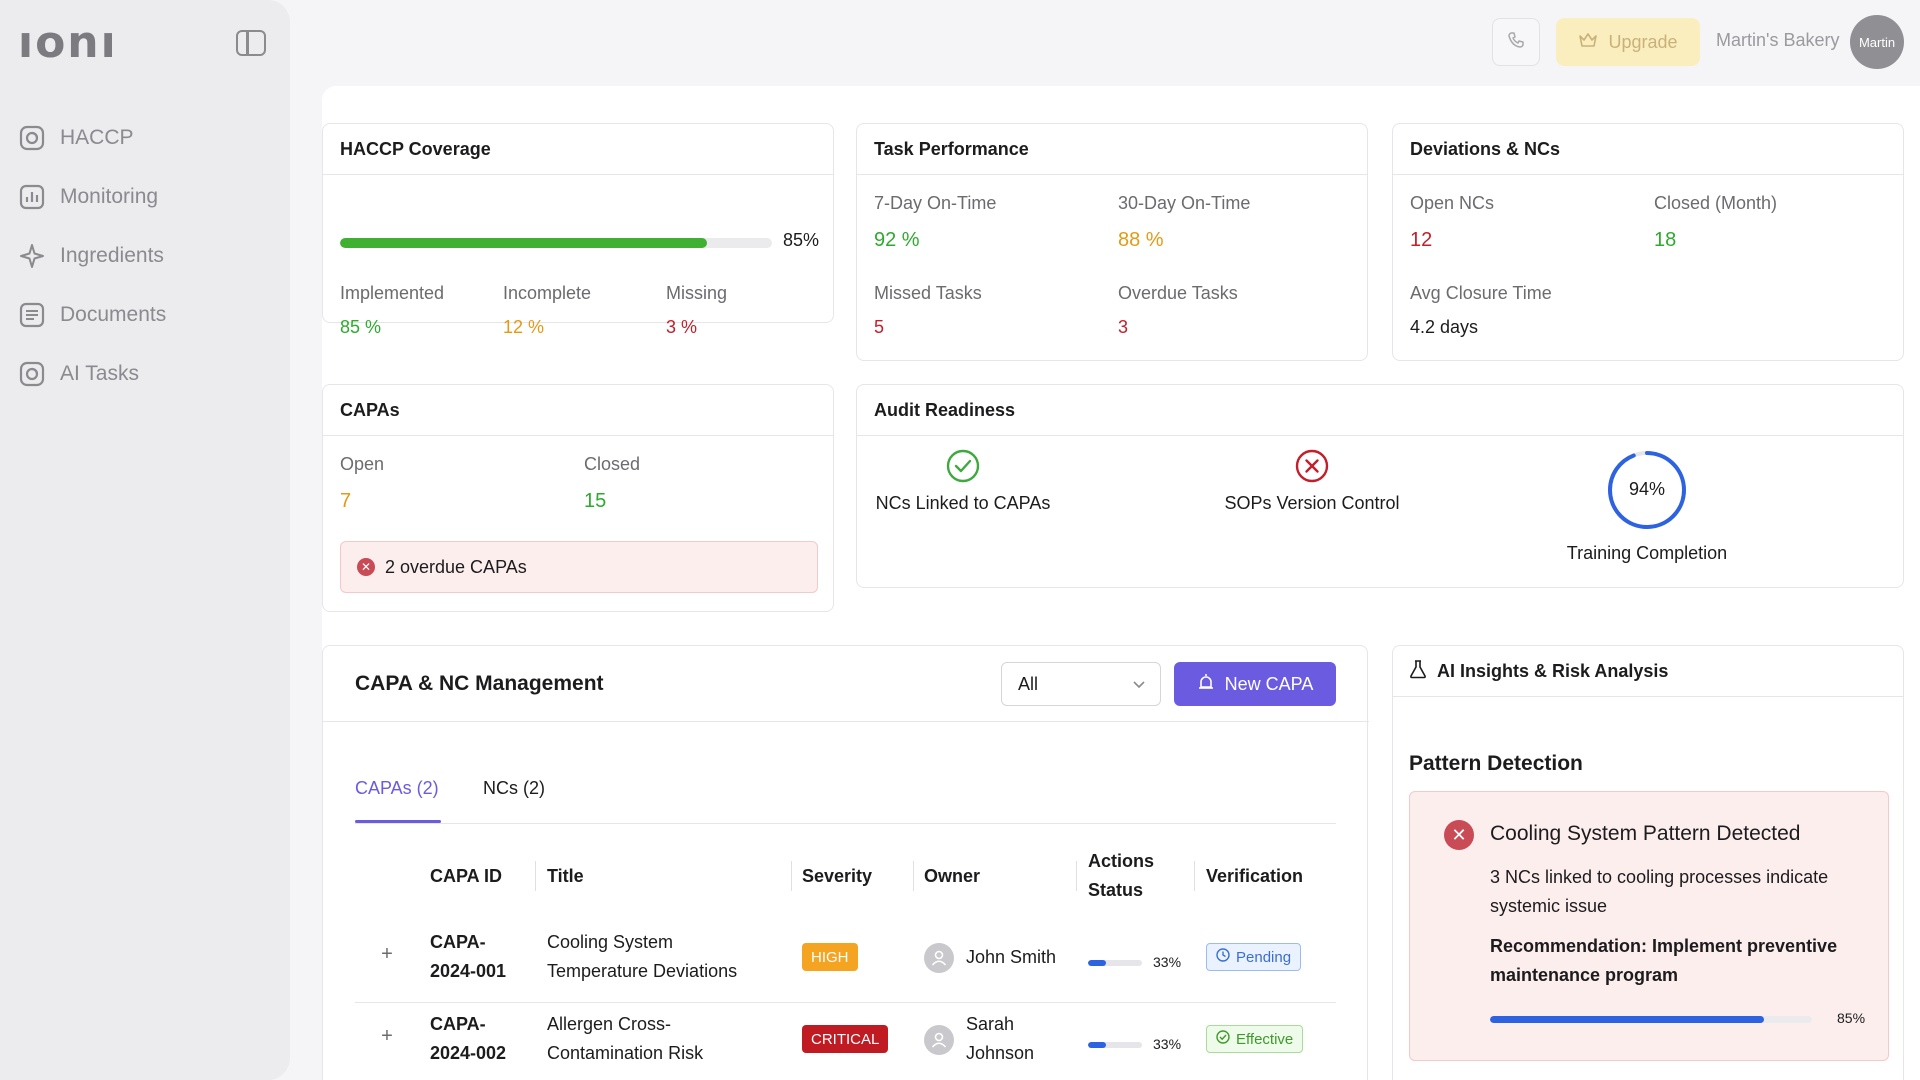 The height and width of the screenshot is (1080, 1920). Describe the element at coordinates (952, 876) in the screenshot. I see `column-header-owner: Owner` at that location.